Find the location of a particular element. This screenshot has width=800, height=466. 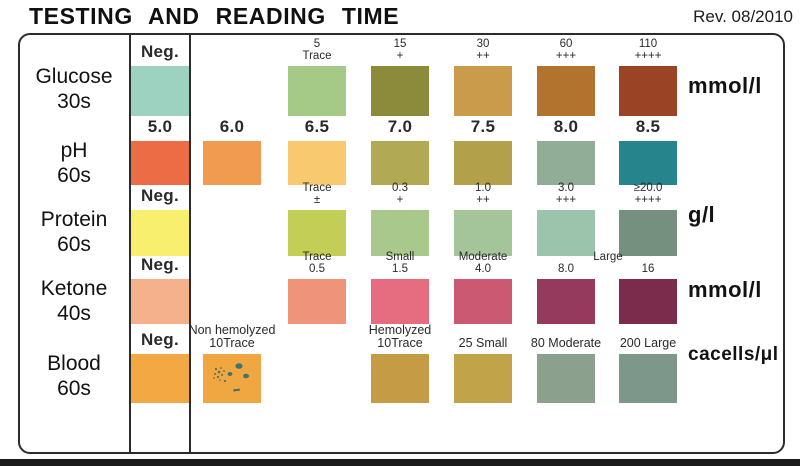

blood-hemolyzed-cell: Hemolyzed 10Trace is located at coordinates (400, 363).